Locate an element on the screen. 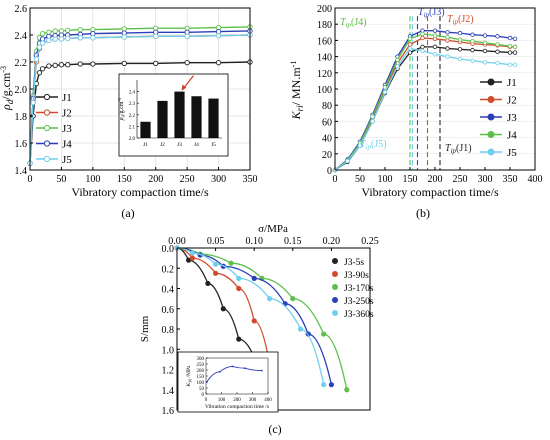 The image size is (550, 440). panel-a-x-tick-label: 350 is located at coordinates (250, 179).